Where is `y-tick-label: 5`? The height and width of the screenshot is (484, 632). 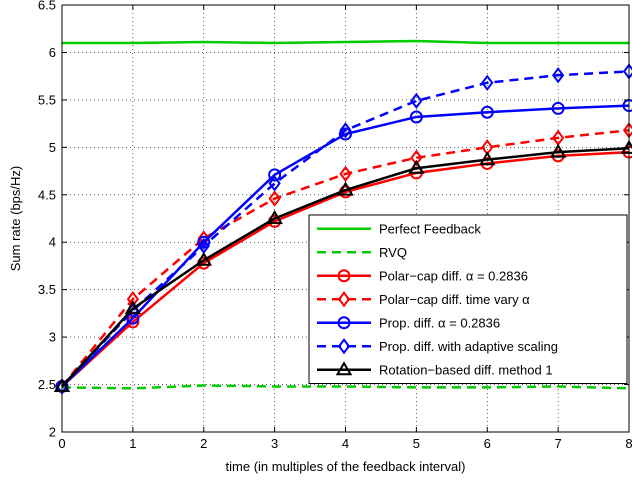 y-tick-label: 5 is located at coordinates (52, 147).